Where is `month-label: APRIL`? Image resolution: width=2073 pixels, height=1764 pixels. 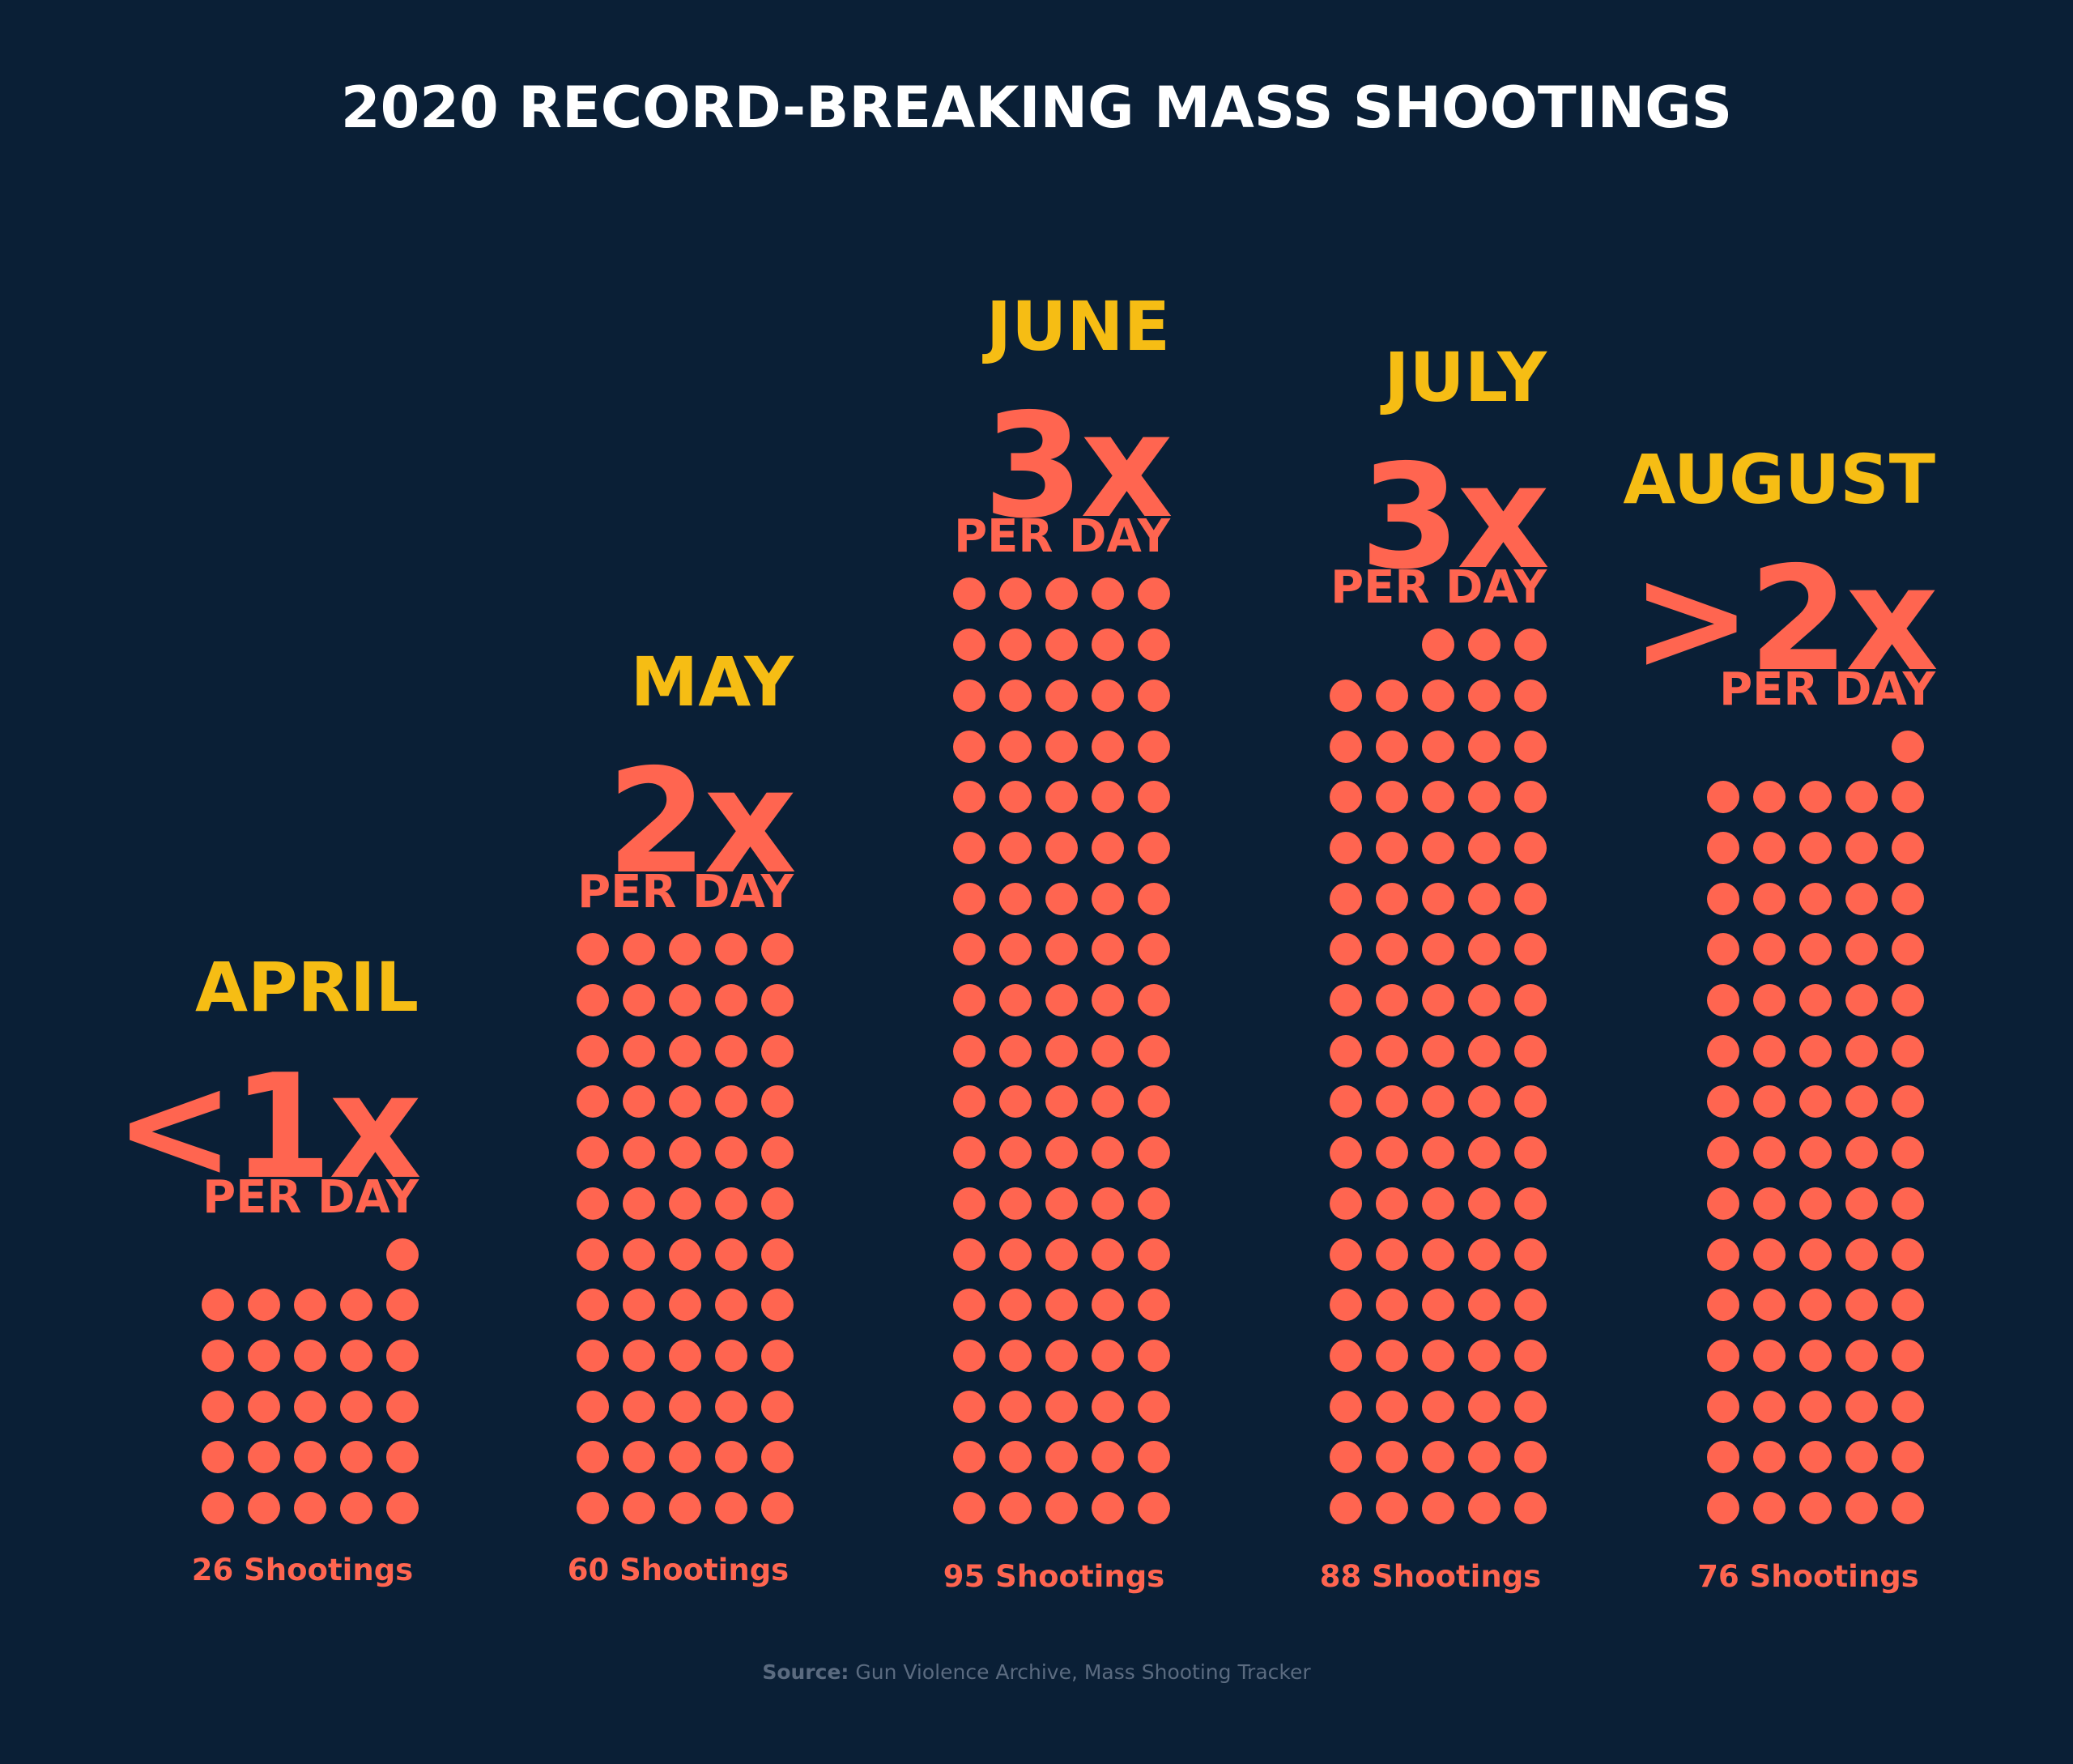 month-label: APRIL is located at coordinates (307, 987).